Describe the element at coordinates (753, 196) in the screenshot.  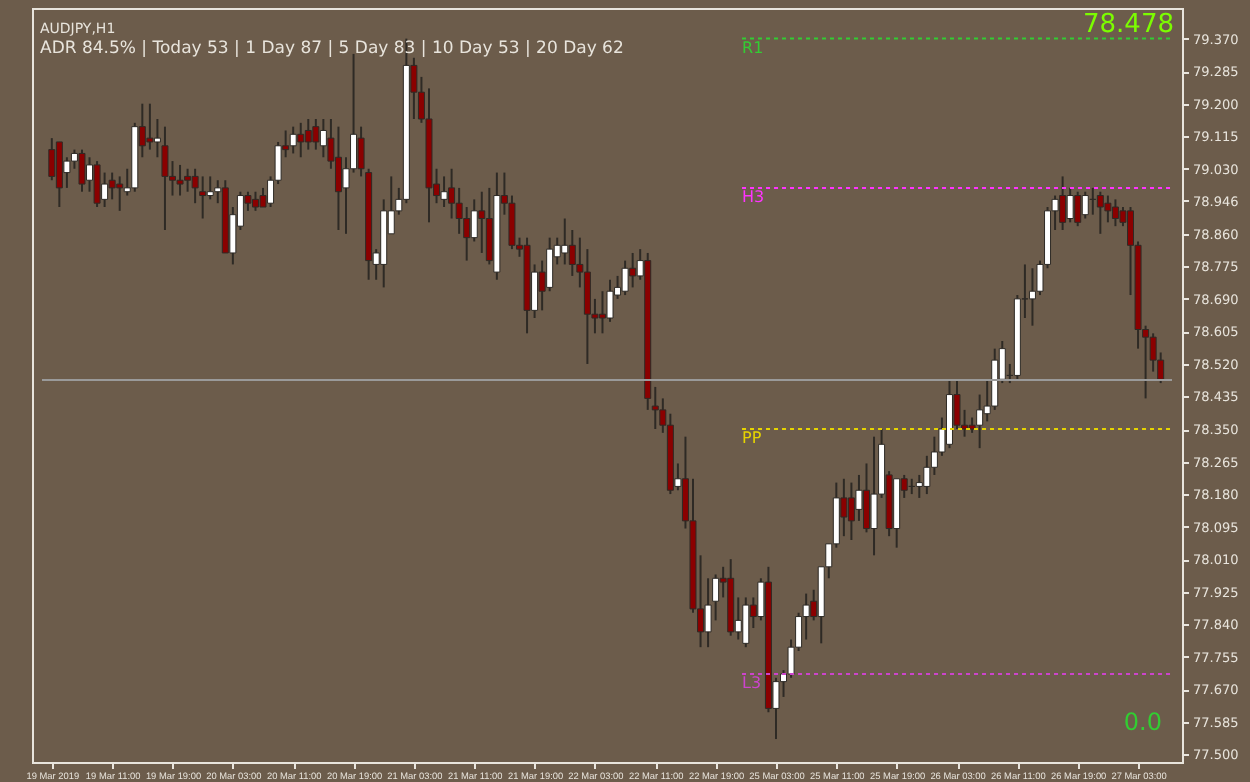
I see `ref-line-label: H3` at that location.